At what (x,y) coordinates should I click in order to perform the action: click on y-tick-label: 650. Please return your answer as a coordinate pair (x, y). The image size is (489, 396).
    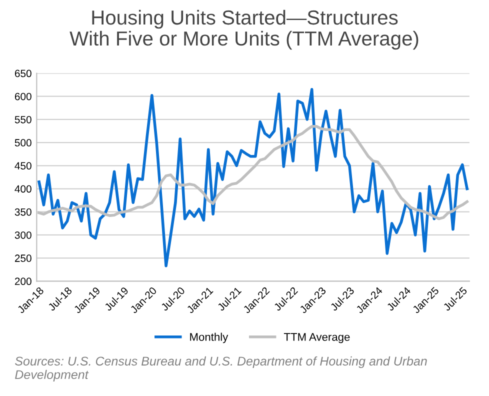
    Looking at the image, I should click on (23, 74).